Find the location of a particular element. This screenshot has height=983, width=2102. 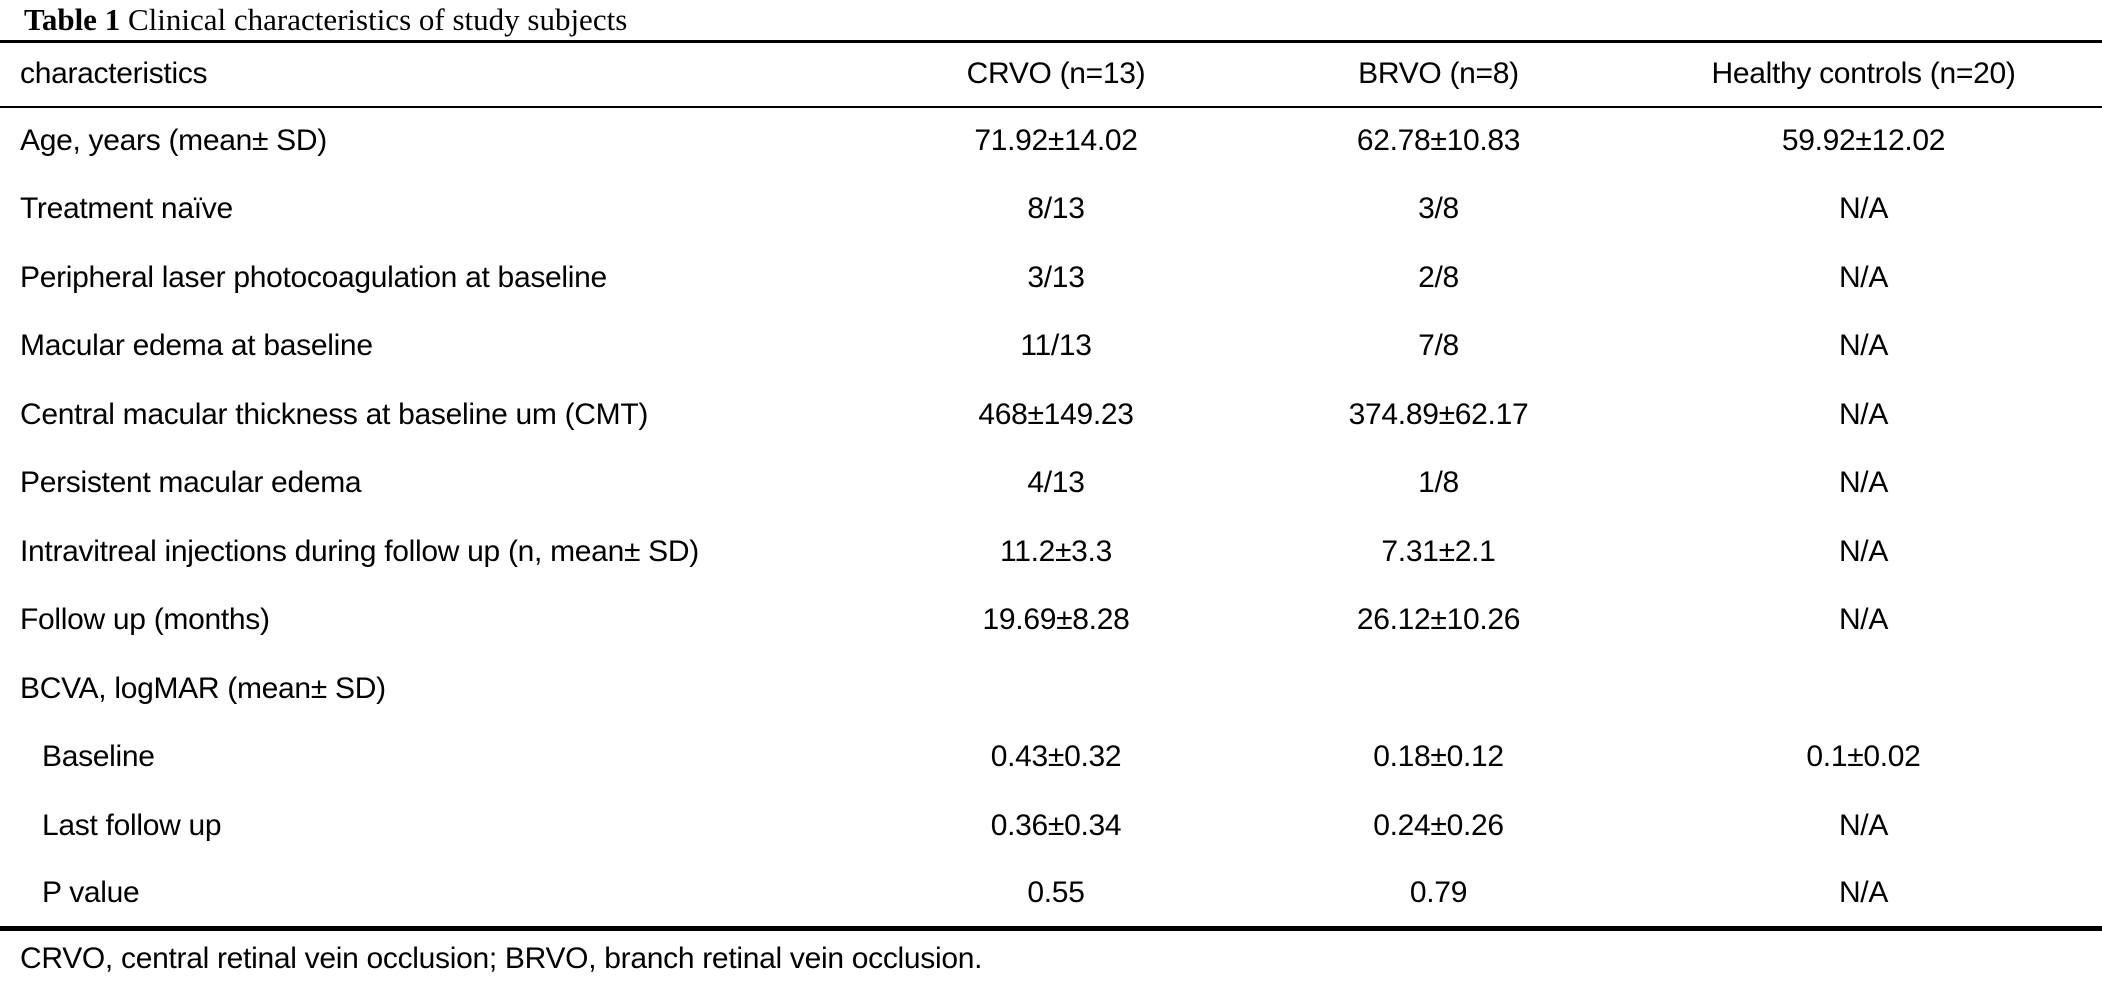

row-value-brvo: 0.18±0.12 is located at coordinates (1438, 757).